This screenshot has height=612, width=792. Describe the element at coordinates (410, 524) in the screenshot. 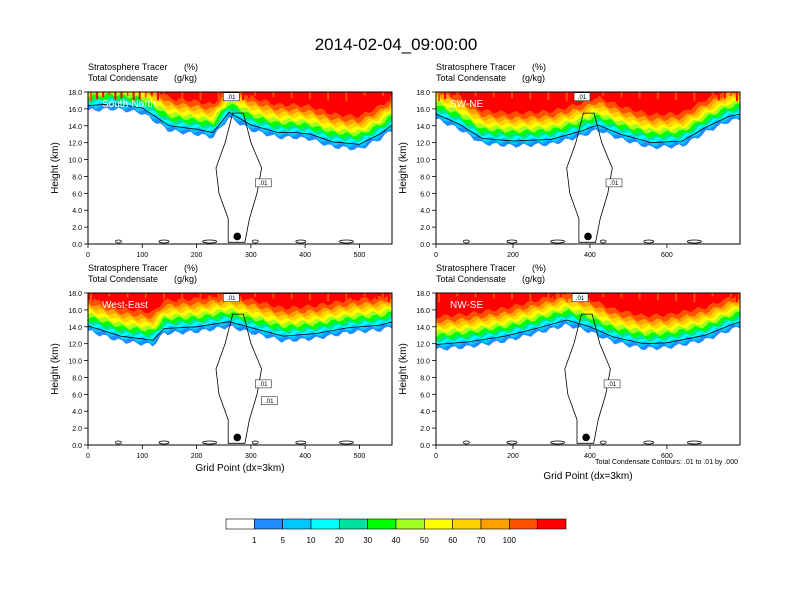

I see `colorbar-swatch` at that location.